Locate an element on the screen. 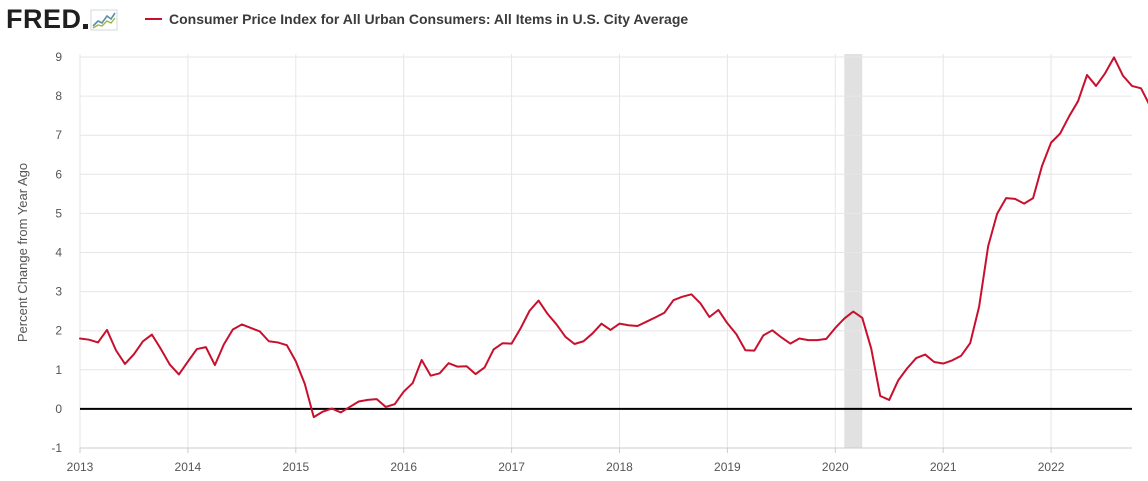 This screenshot has width=1148, height=481. x-tick-label: 2017 is located at coordinates (511, 467).